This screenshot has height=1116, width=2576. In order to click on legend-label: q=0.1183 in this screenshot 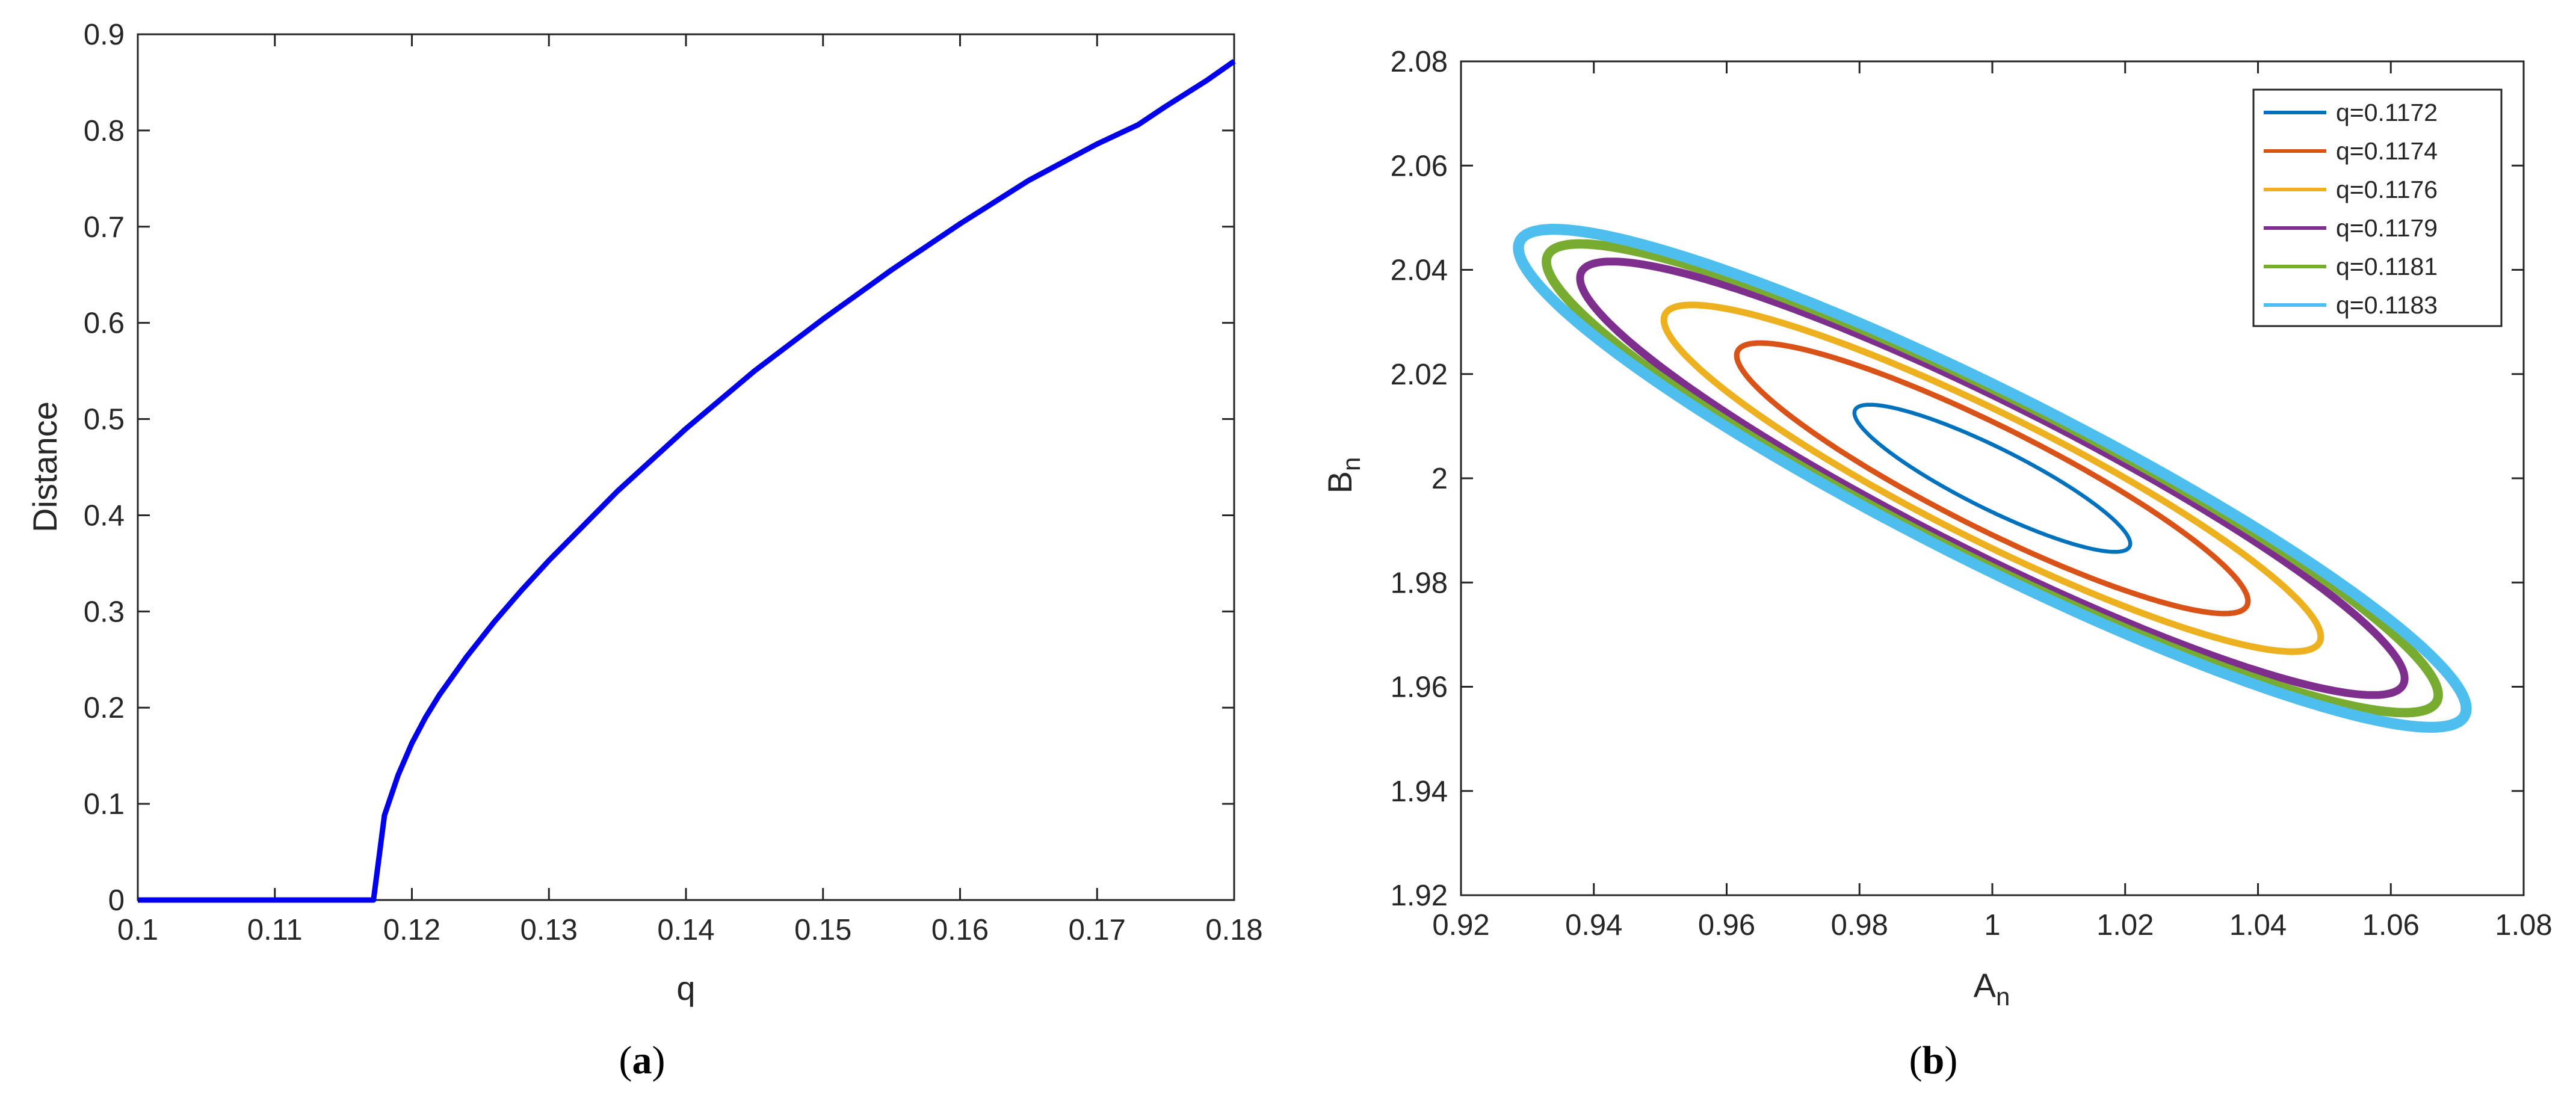, I will do `click(2387, 305)`.